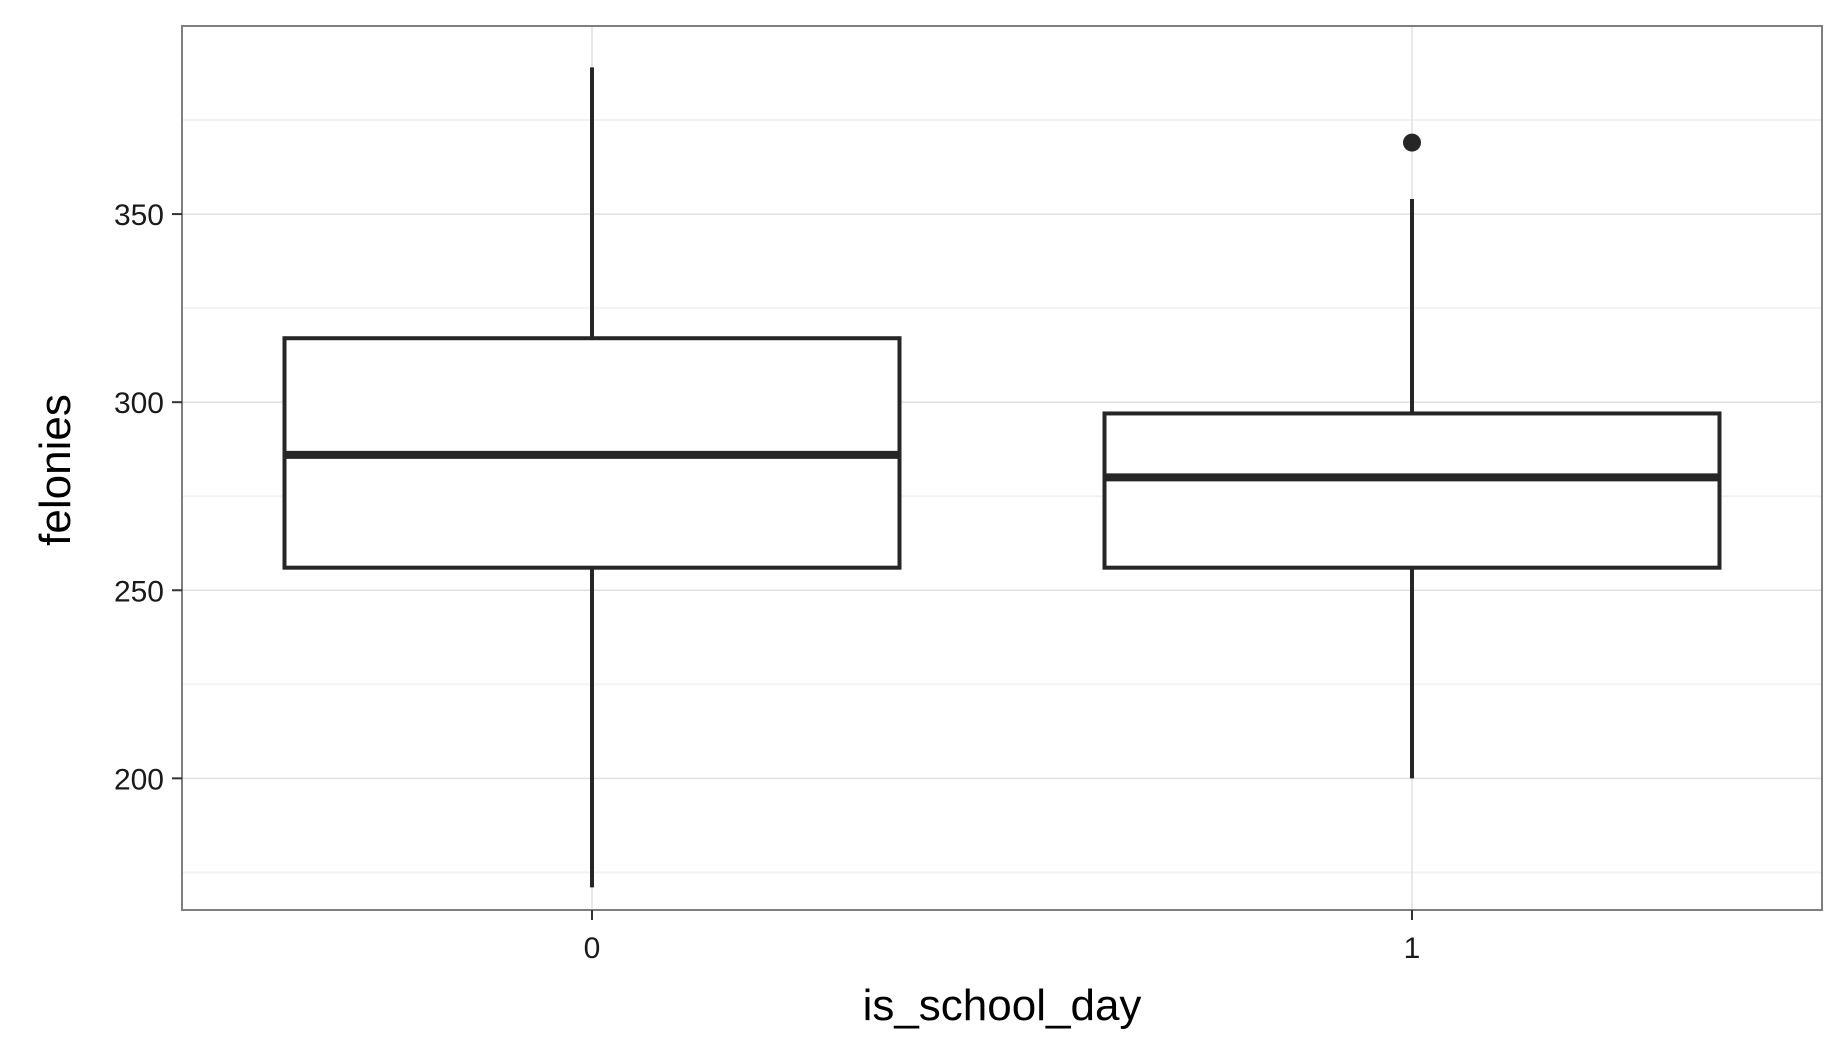  I want to click on x-axis-title: is_school_day, so click(1002, 1005).